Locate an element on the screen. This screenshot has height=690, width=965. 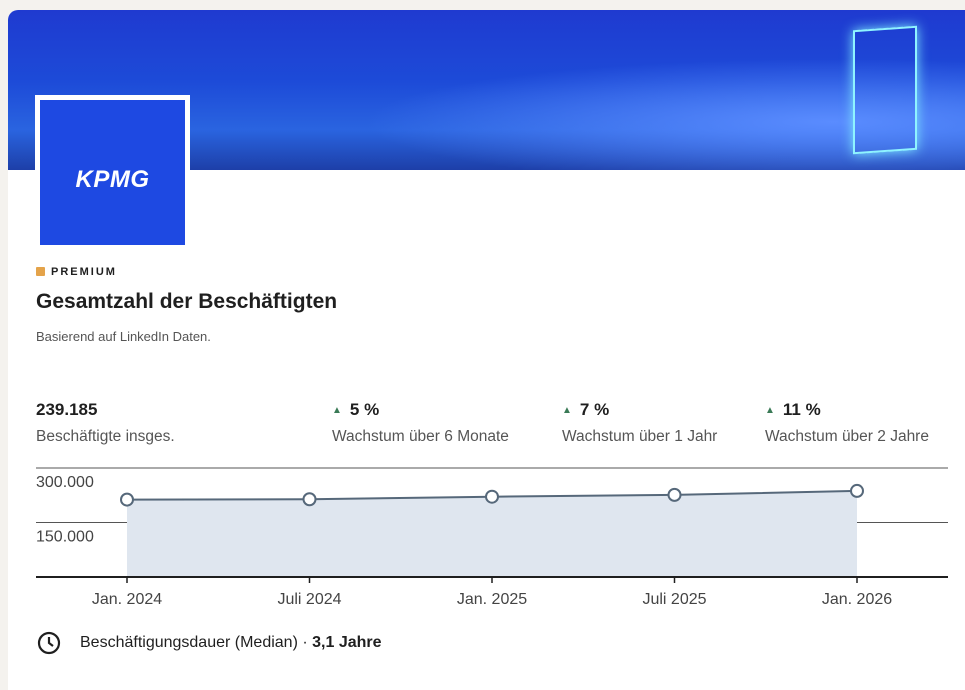
logo-text: KPMG is located at coordinates (112, 179).